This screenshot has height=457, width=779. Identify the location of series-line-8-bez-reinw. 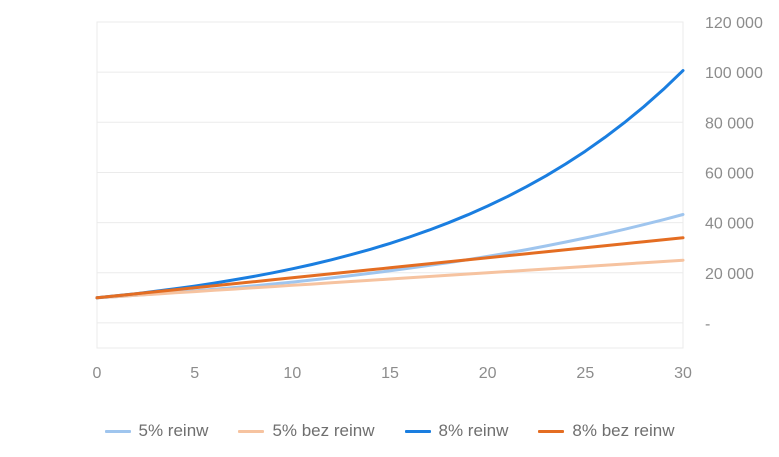
(390, 268).